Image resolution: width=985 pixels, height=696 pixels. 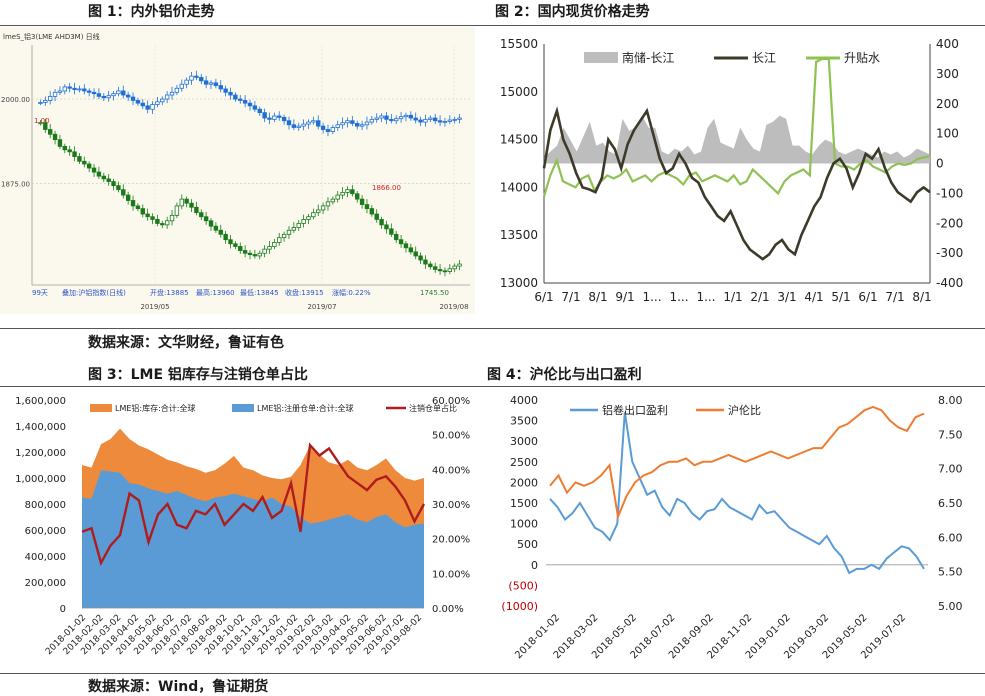 What do you see at coordinates (42, 121) in the screenshot?
I see `fig1-annotation: 1.00` at bounding box center [42, 121].